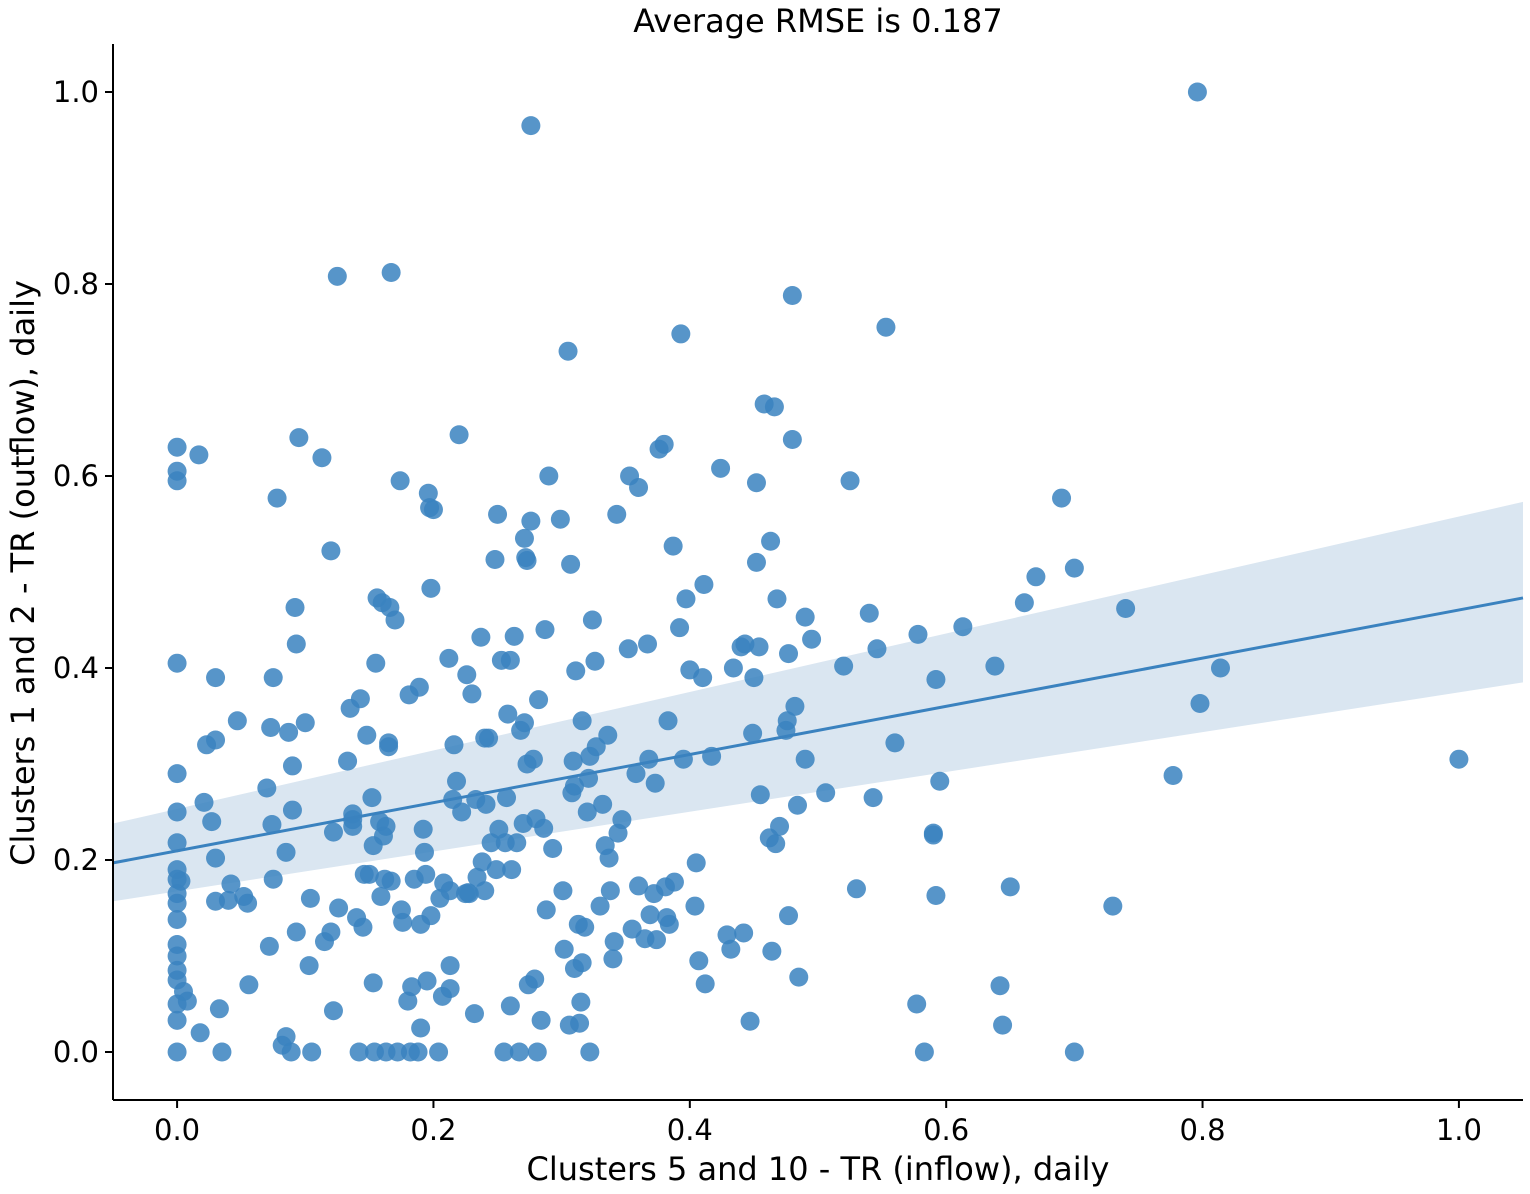 This screenshot has width=1530, height=1194. I want to click on x-tick-label: 0.8, so click(1202, 1130).